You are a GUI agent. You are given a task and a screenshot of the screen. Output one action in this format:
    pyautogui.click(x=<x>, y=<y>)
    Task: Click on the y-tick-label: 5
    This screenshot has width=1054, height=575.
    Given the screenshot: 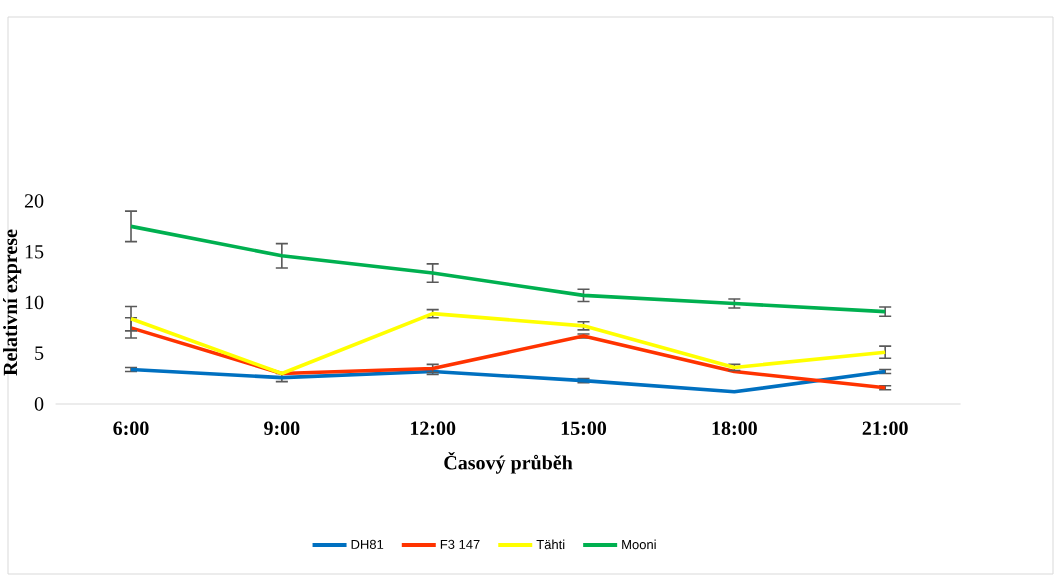 What is the action you would take?
    pyautogui.click(x=39, y=353)
    